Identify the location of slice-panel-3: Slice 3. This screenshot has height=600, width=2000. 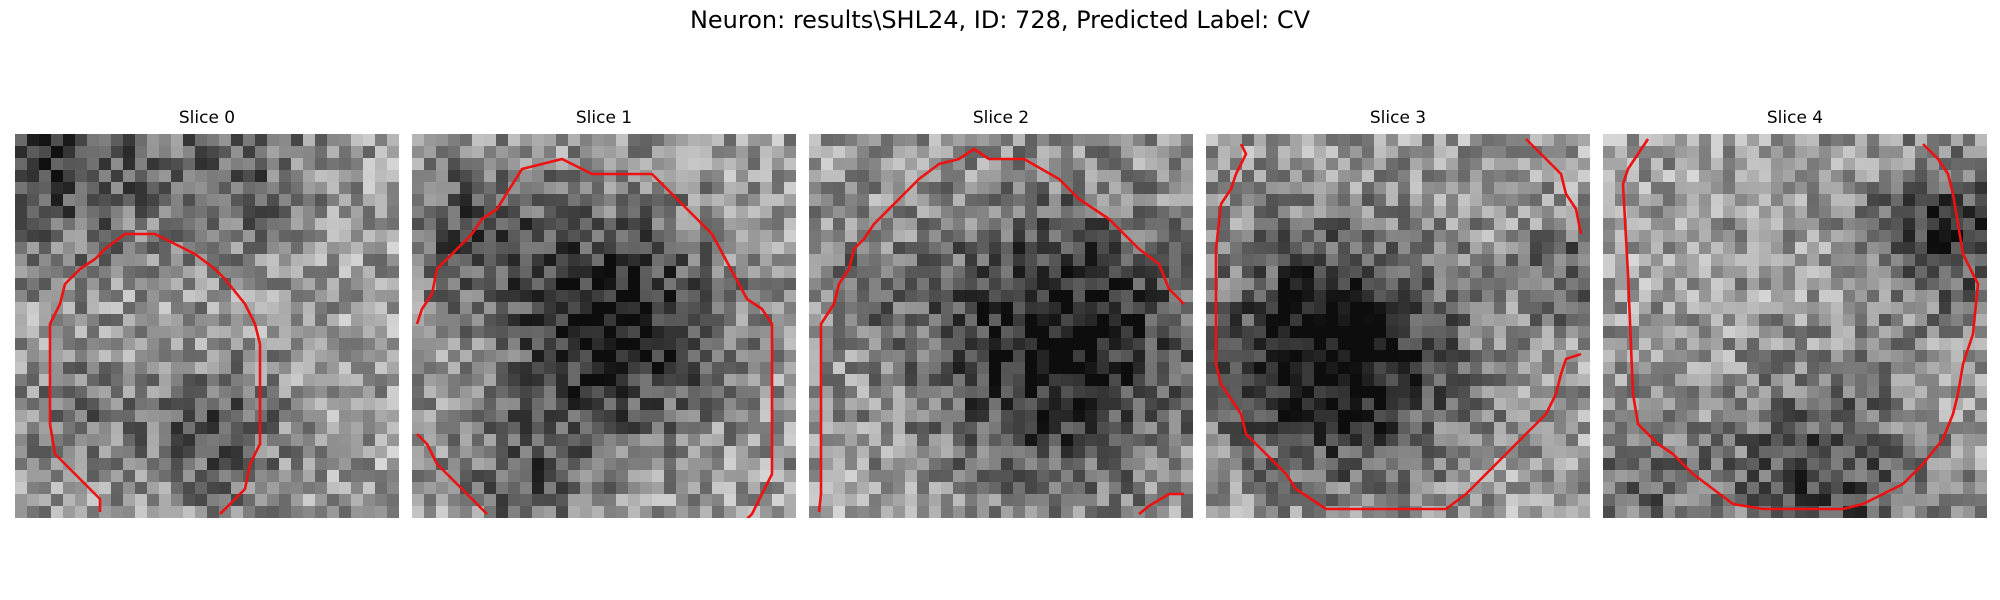
(1398, 318).